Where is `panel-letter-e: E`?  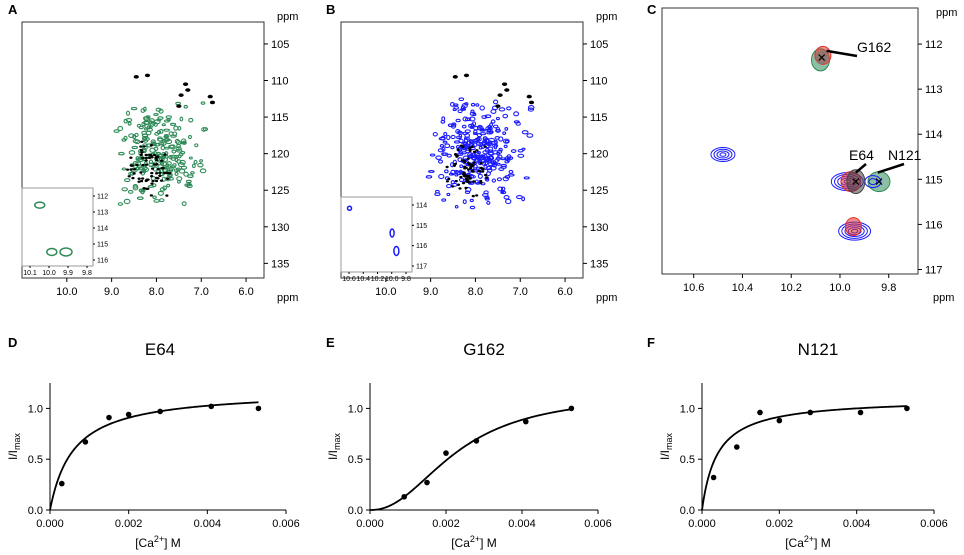 panel-letter-e: E is located at coordinates (330, 342).